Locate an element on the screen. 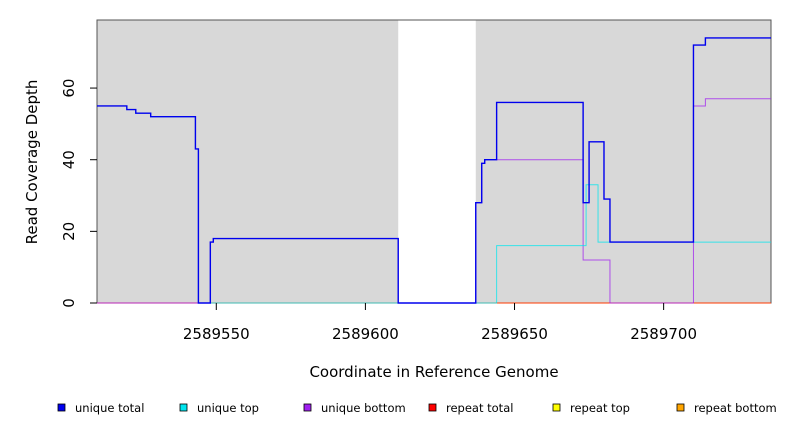  legend-item-repeat-total: repeat total is located at coordinates (470, 408).